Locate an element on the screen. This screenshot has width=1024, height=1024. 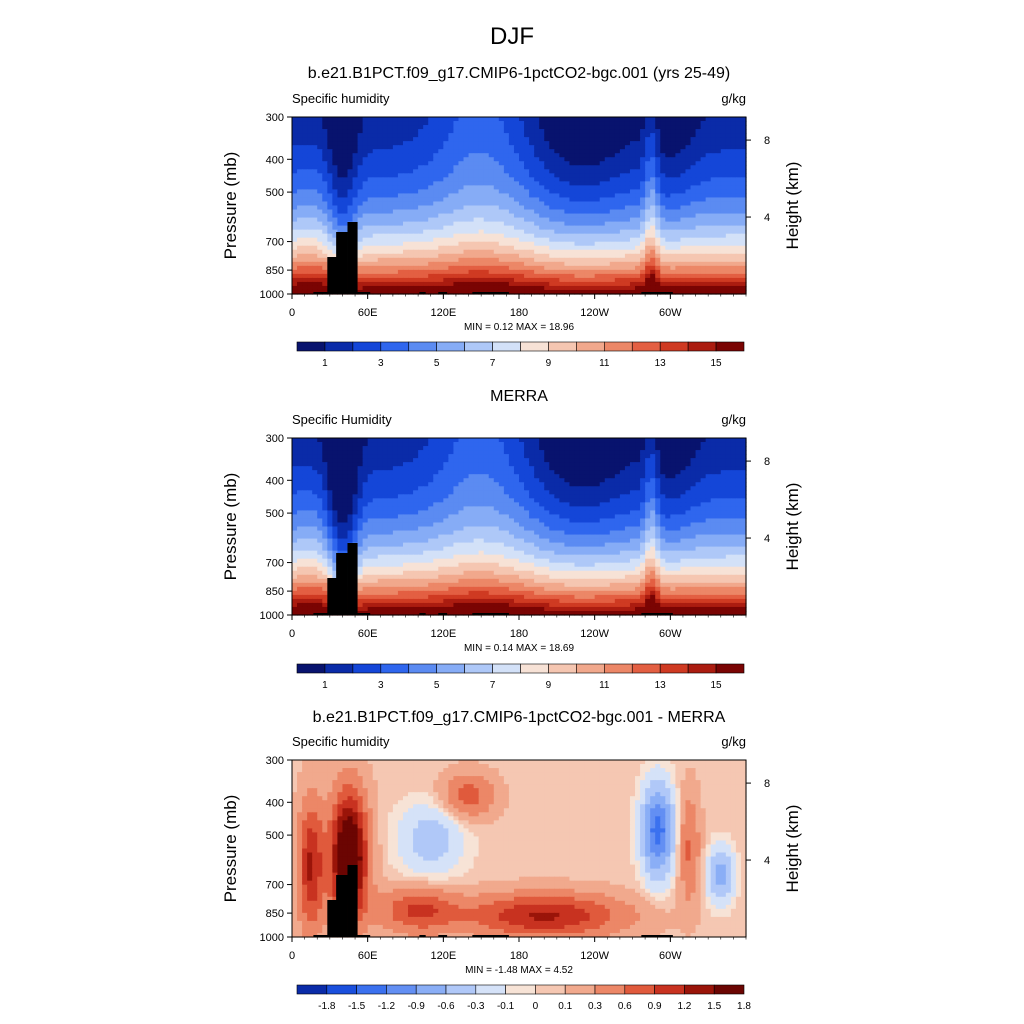
colorbar-swatch is located at coordinates (506, 346).